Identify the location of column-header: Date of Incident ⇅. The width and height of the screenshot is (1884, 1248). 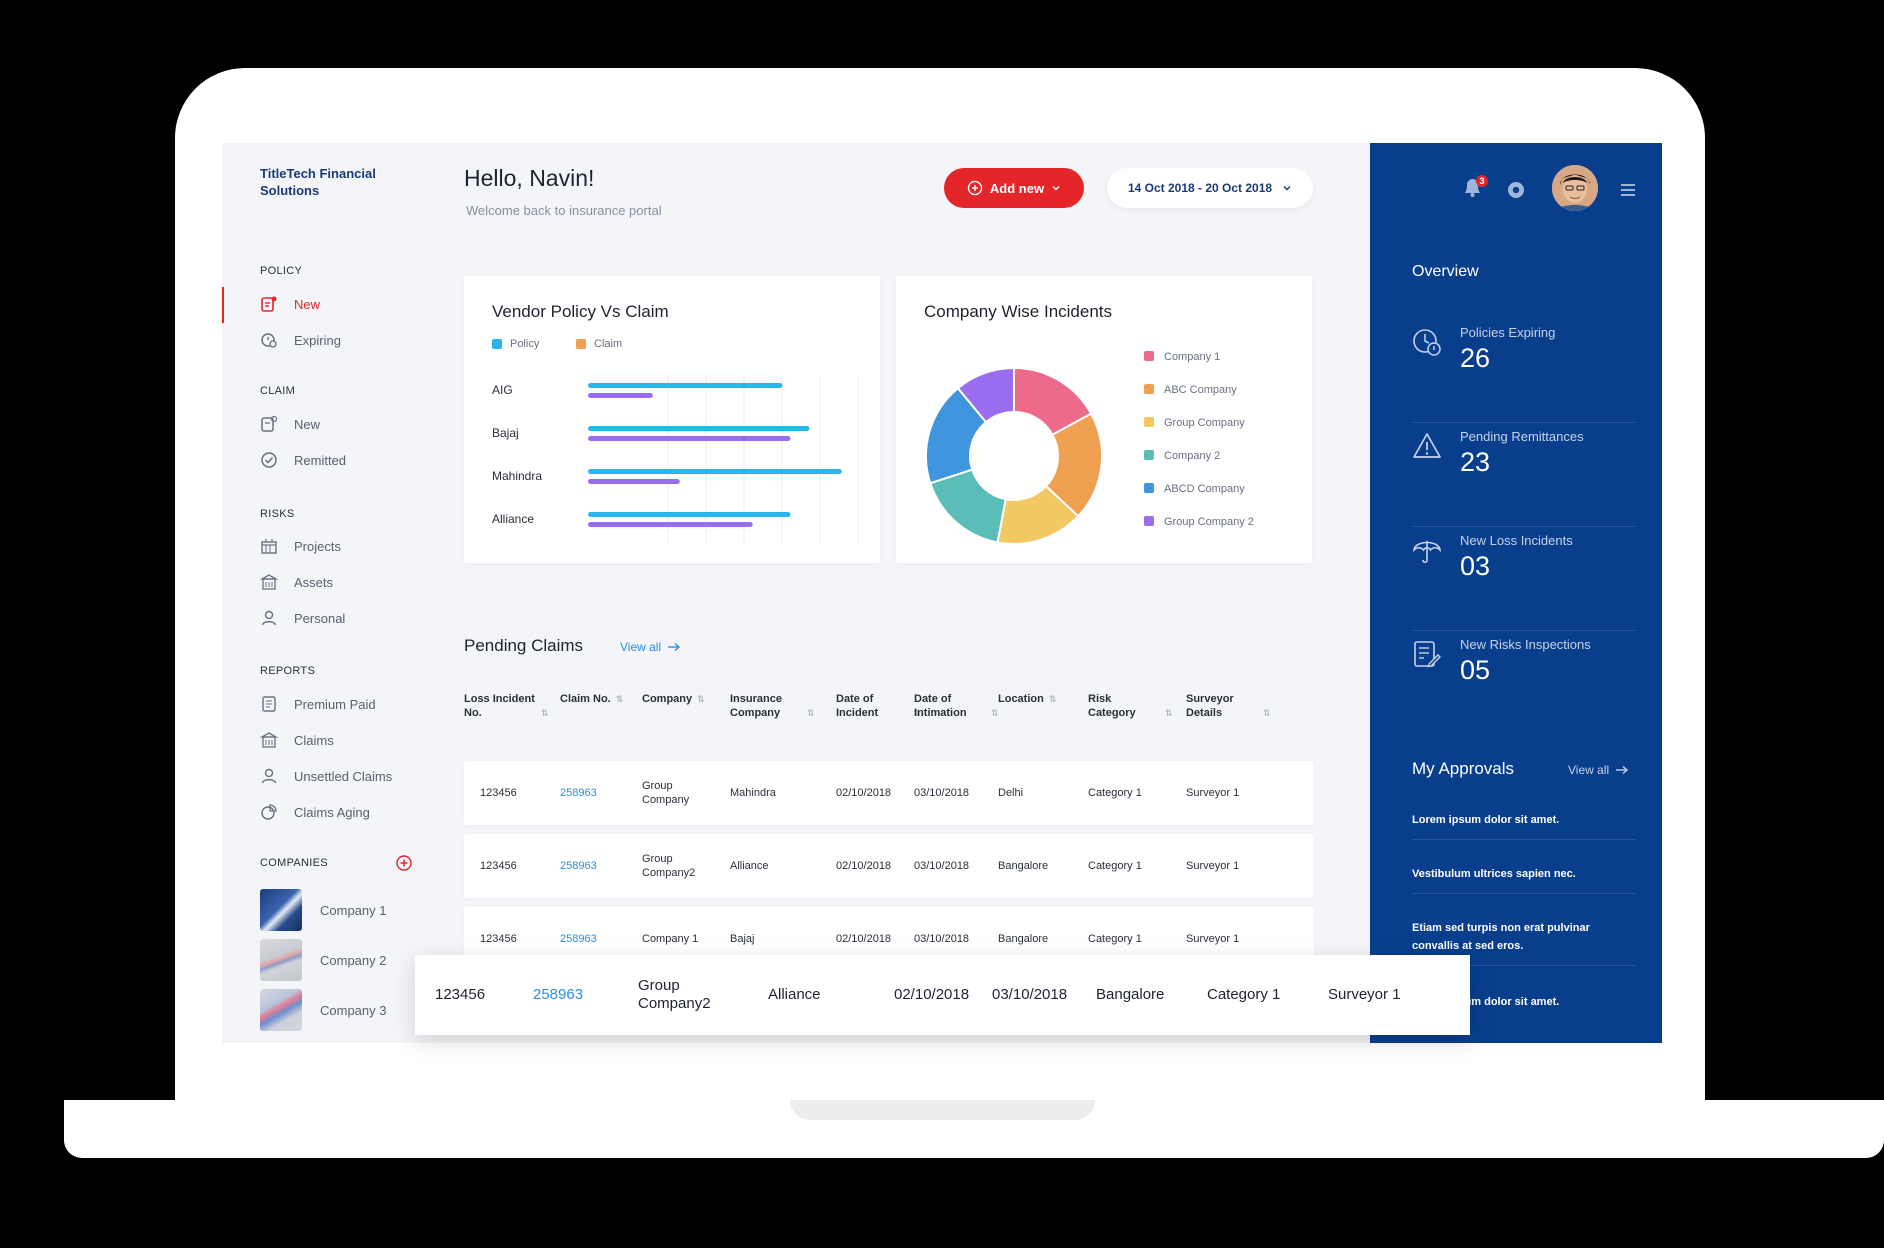
(878, 706).